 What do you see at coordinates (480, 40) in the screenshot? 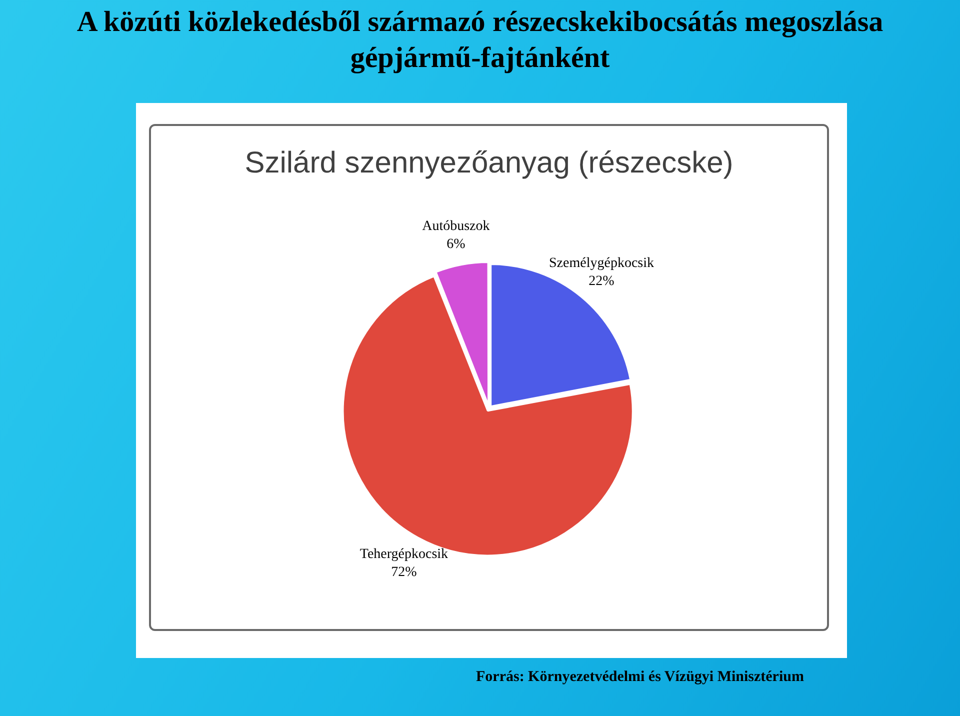
I see `chart-title: A közúti közlekedésből származó részecskekibocsátás megoszlása gépjármű-fajtánként` at bounding box center [480, 40].